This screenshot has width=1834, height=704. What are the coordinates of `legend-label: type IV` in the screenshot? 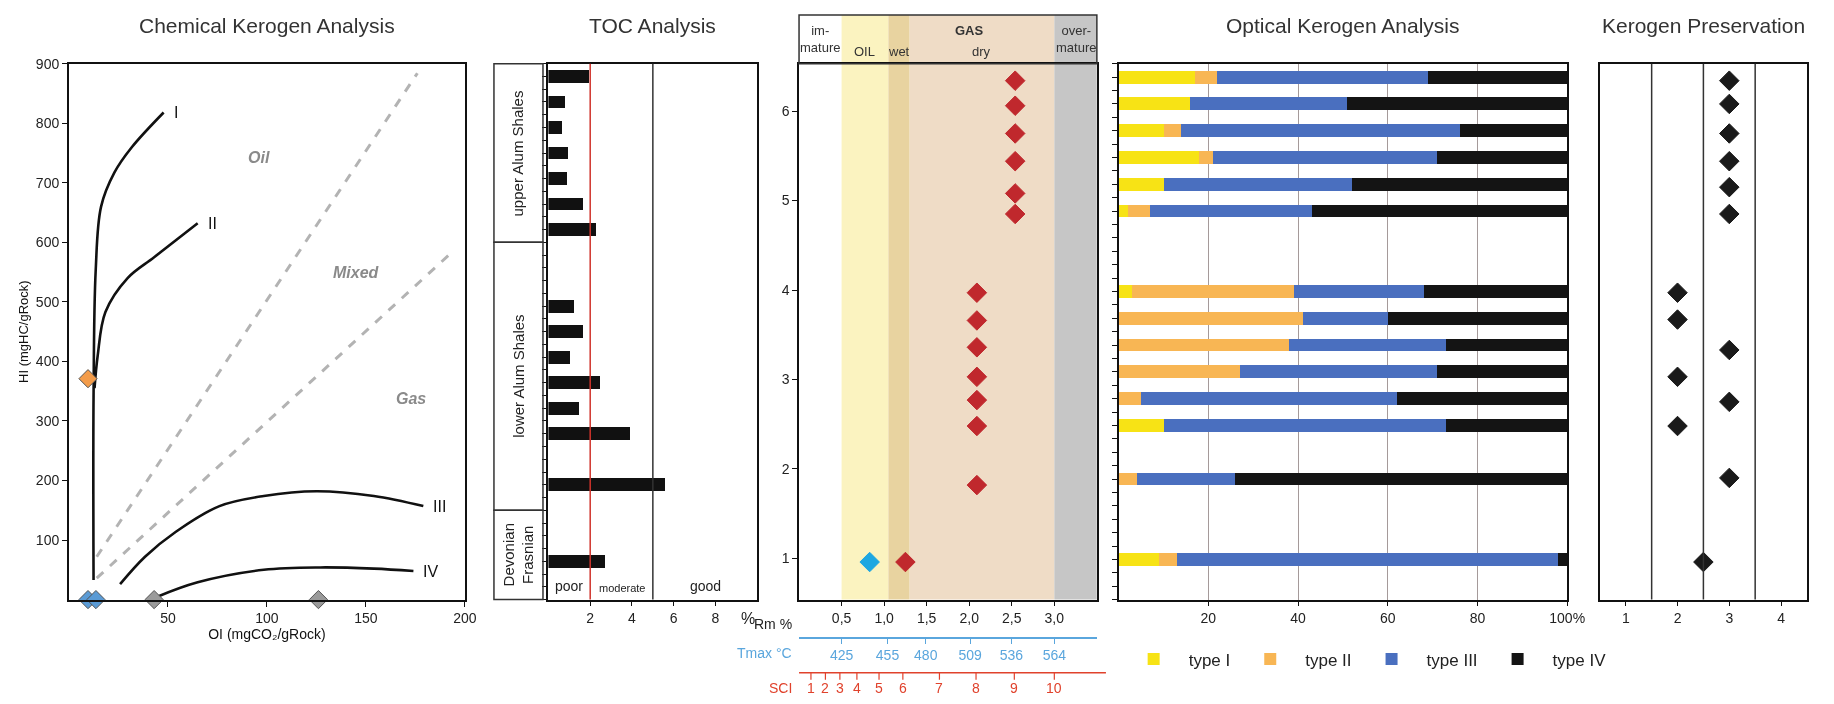 It's located at (1579, 660).